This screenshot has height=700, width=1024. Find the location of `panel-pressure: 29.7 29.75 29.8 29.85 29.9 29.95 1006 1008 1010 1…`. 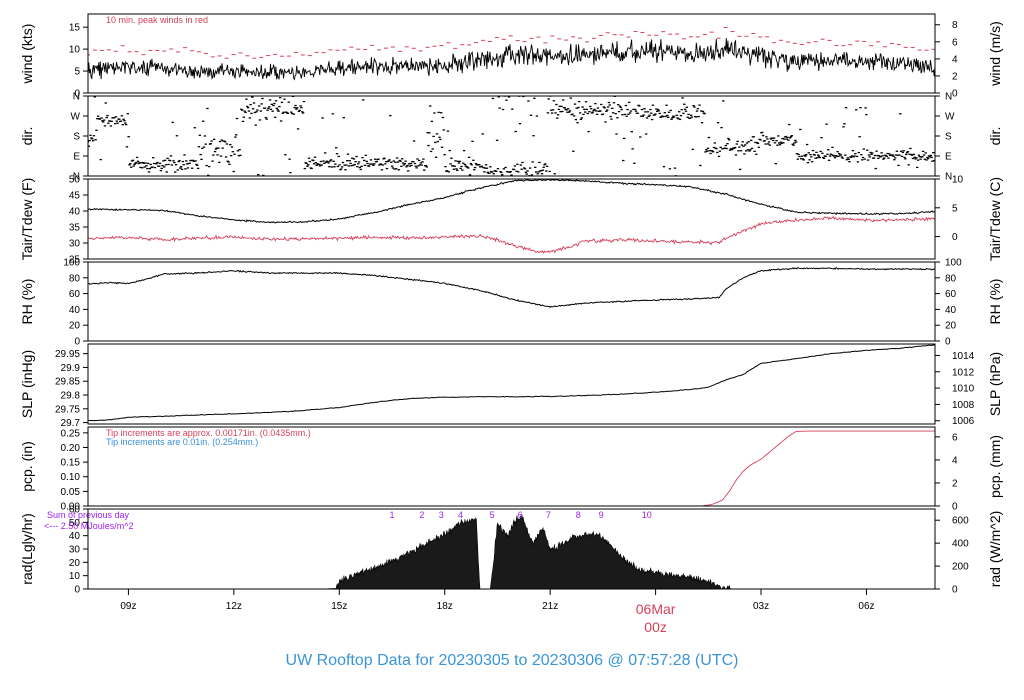

panel-pressure: 29.7 29.75 29.8 29.85 29.9 29.95 1006 1008 1010 1… is located at coordinates (511, 386).